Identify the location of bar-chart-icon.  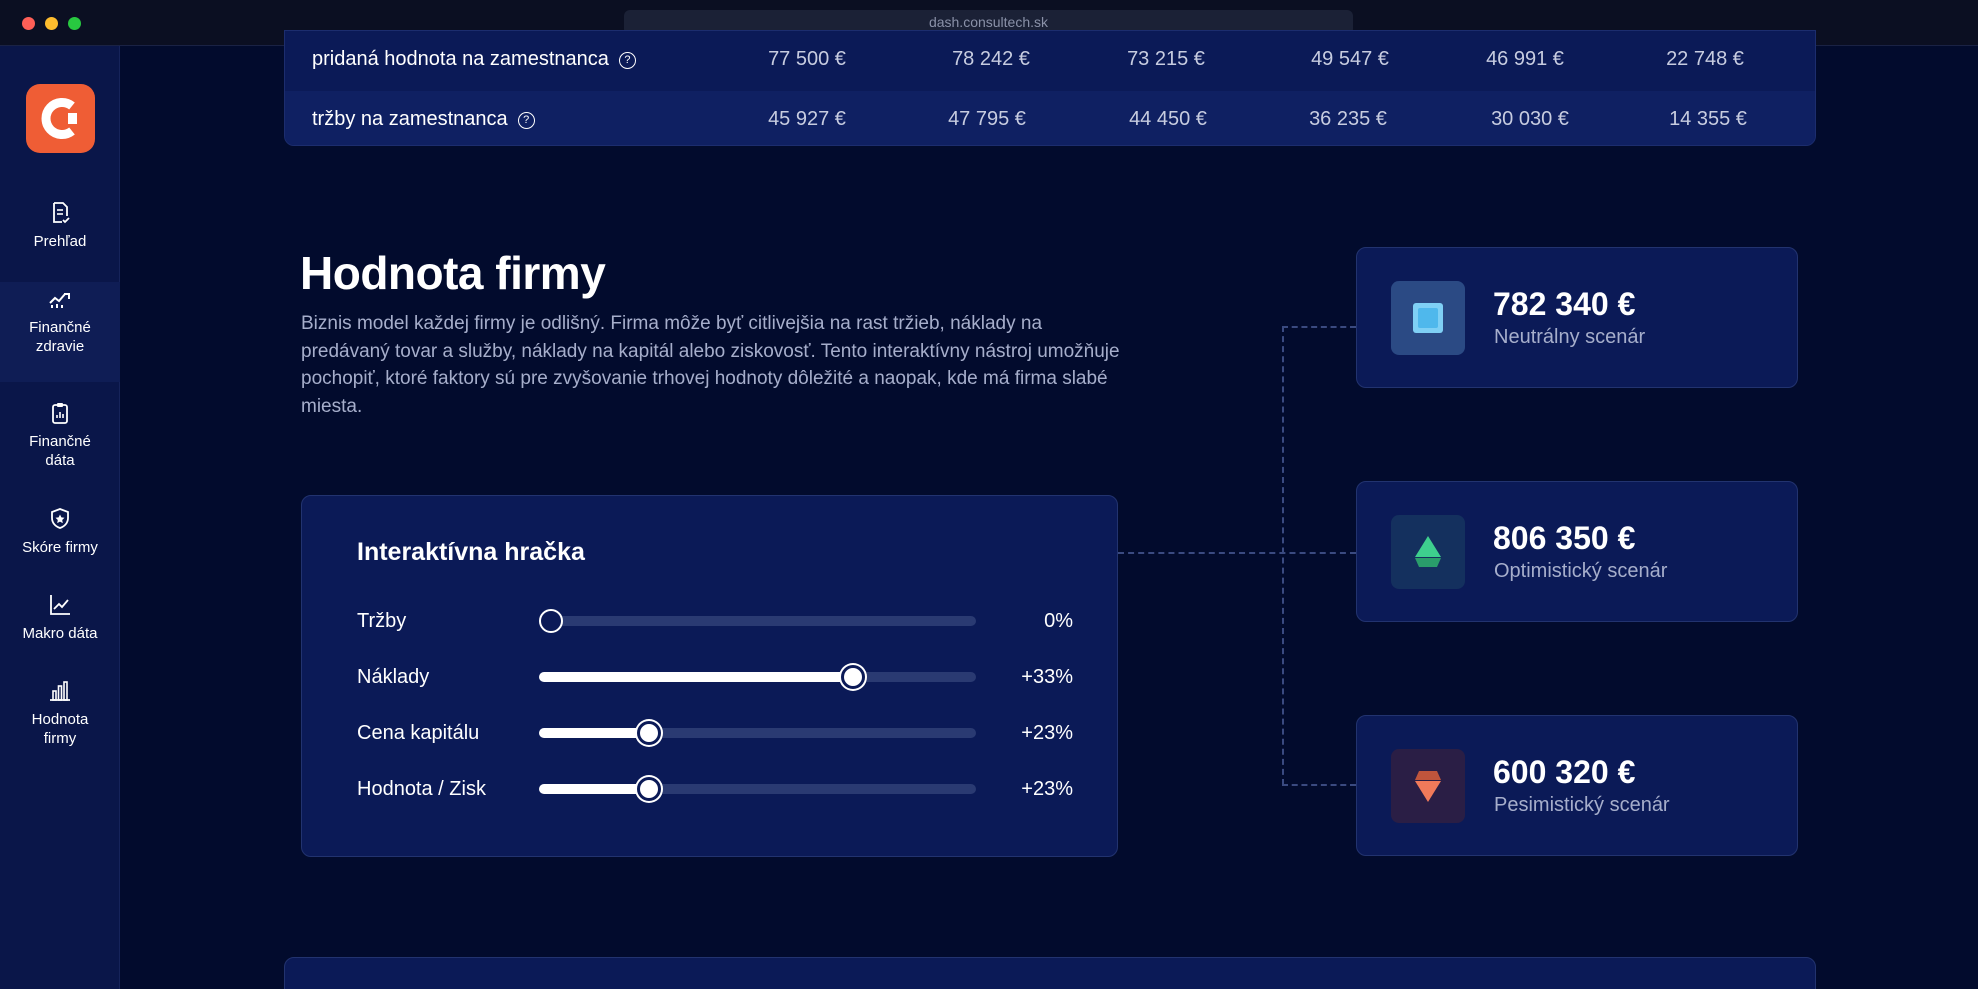
(60, 691).